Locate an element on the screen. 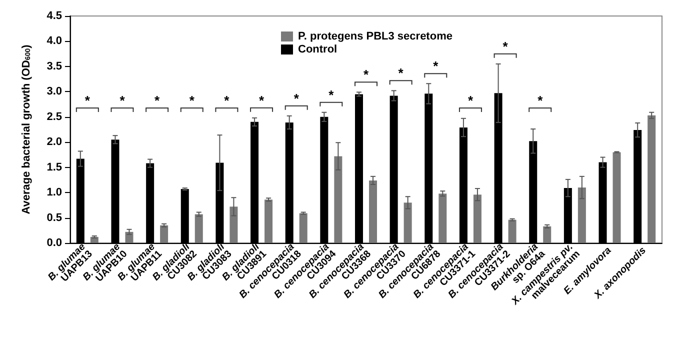 The width and height of the screenshot is (678, 339). legend-label: P. protegens PBL3 secretome is located at coordinates (375, 36).